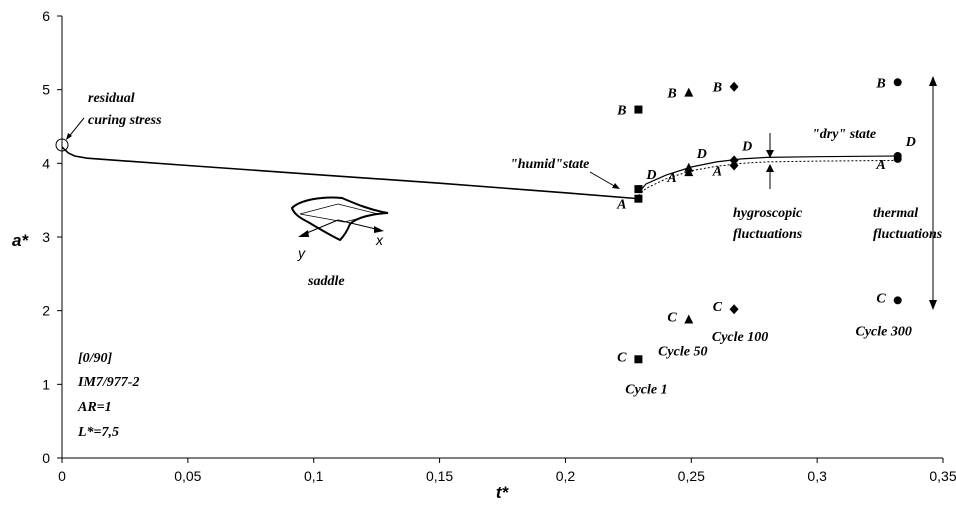  Describe the element at coordinates (69, 136) in the screenshot. I see `residual-arrowhead` at that location.